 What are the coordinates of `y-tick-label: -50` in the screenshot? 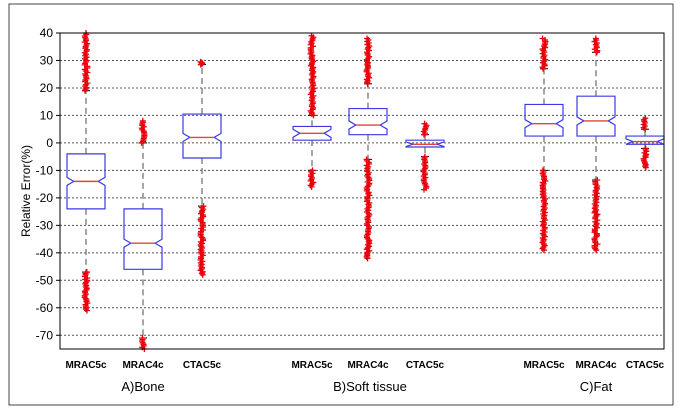 It's located at (45, 280).